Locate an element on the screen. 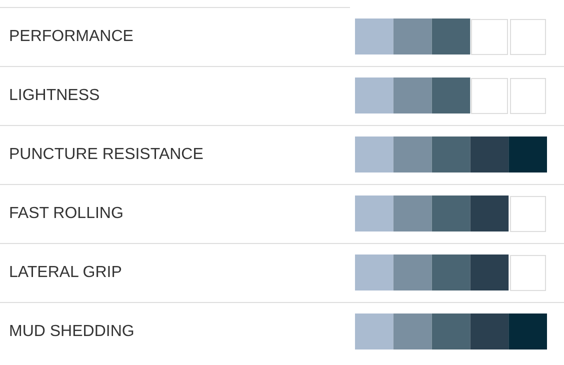 This screenshot has width=564, height=365. y-tick-label: FAST ROLLING is located at coordinates (66, 213).